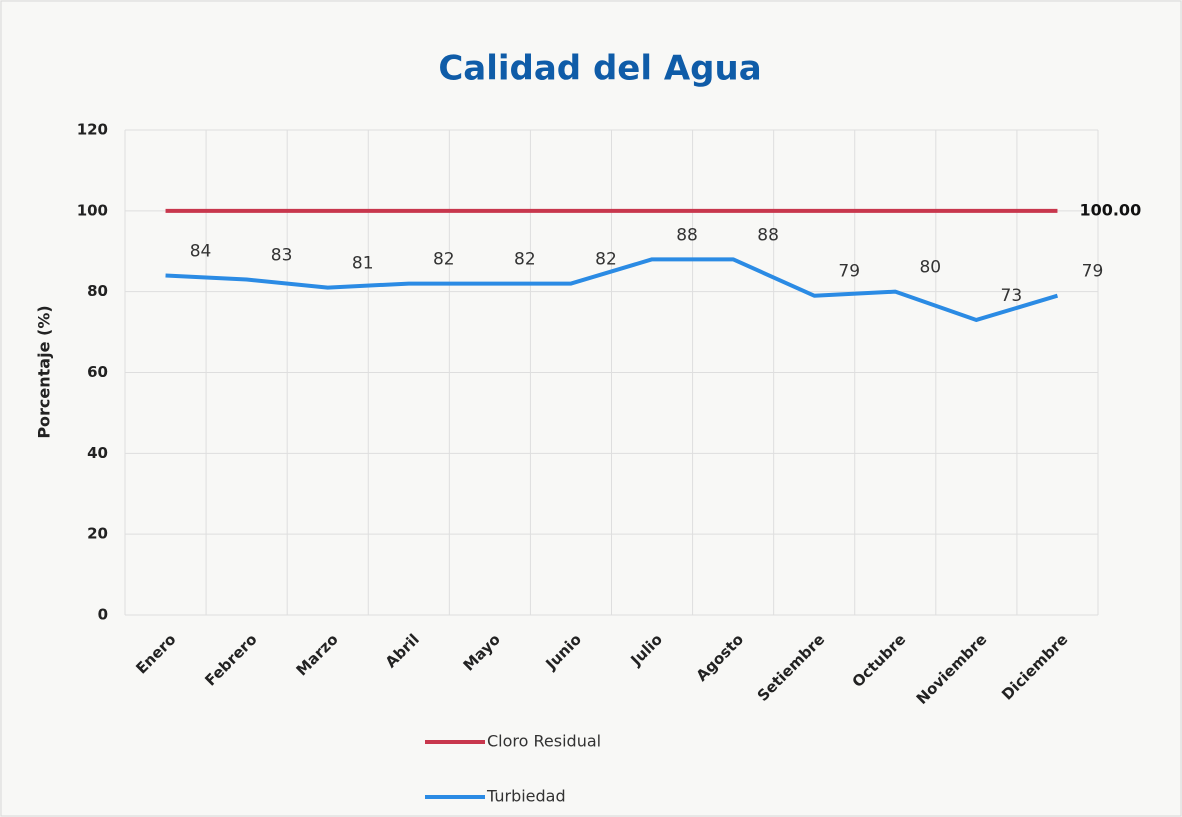 This screenshot has width=1182, height=817. What do you see at coordinates (92, 130) in the screenshot?
I see `y-tick-label: 120` at bounding box center [92, 130].